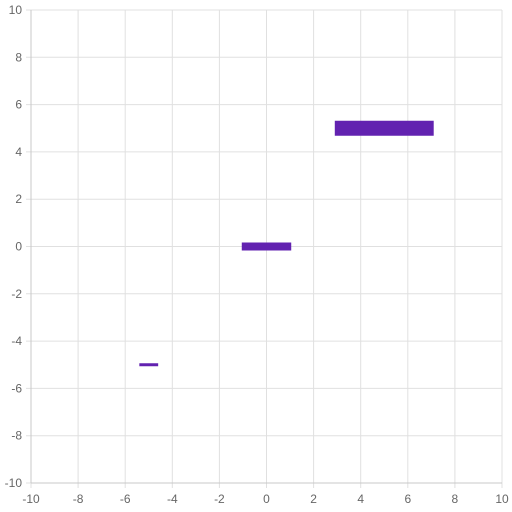  What do you see at coordinates (14, 246) in the screenshot?
I see `y-tick-labels: 10 8 6 4 2 0 -2 -4 -6 -8 -10` at bounding box center [14, 246].